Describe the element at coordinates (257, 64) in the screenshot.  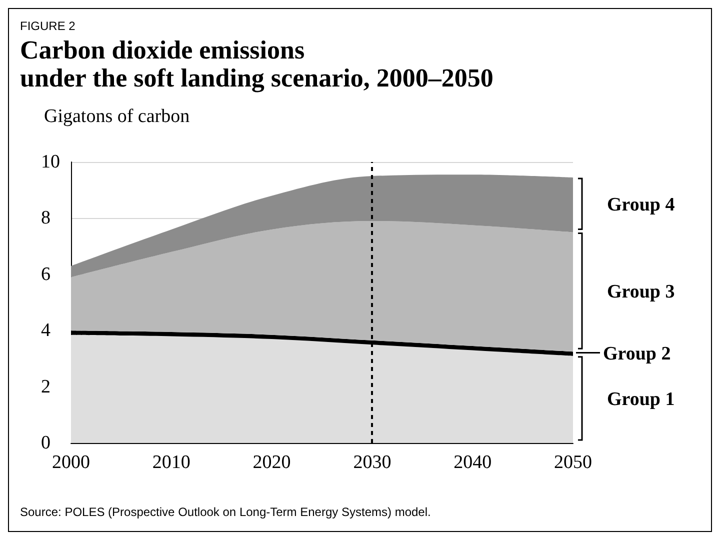
I see `chart-title: Carbon dioxide emissions under the soft landing scenario, 2000–2050` at that location.